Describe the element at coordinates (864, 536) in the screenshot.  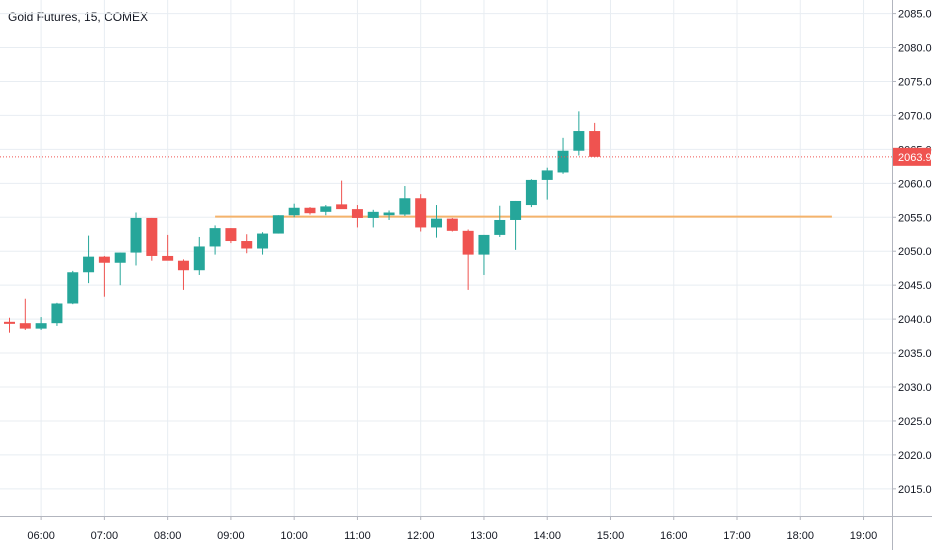
I see `x-tick-label: 19:00` at that location.